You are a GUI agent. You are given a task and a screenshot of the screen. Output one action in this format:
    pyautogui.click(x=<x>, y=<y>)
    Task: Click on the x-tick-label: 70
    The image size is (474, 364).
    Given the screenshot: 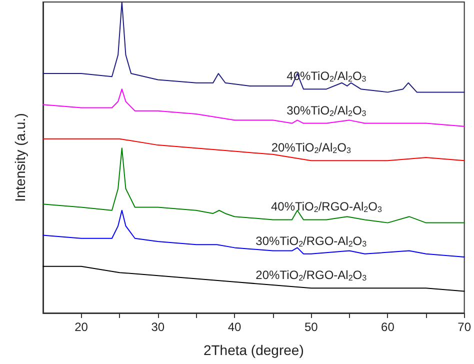 What is the action you would take?
    pyautogui.click(x=465, y=327)
    